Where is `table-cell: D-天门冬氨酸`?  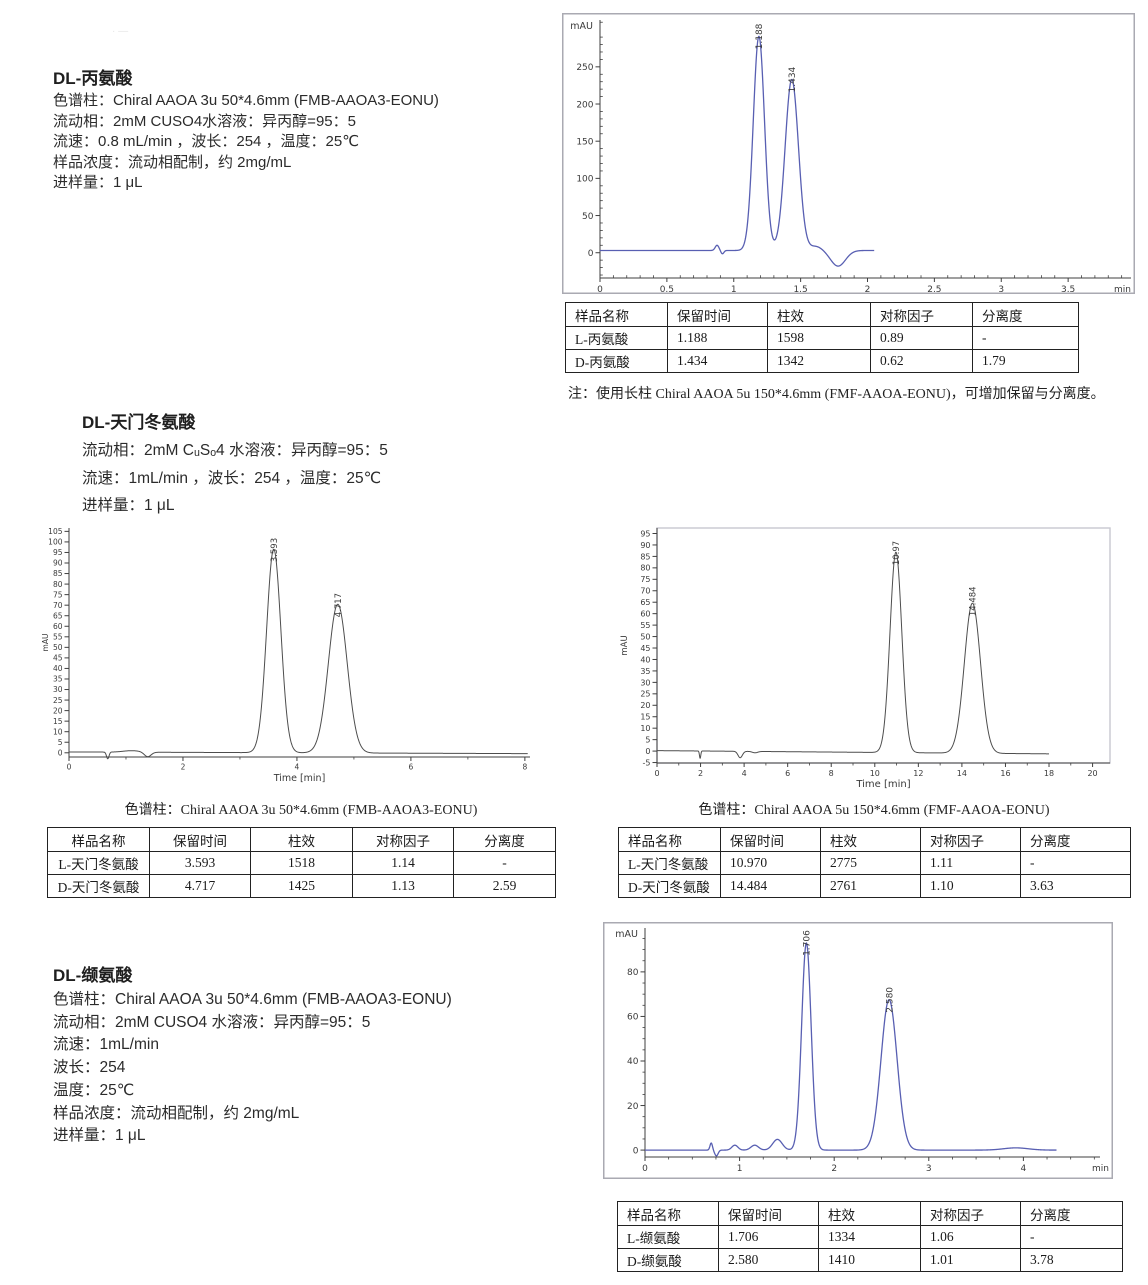
table-cell: D-天门冬氨酸 is located at coordinates (98, 886).